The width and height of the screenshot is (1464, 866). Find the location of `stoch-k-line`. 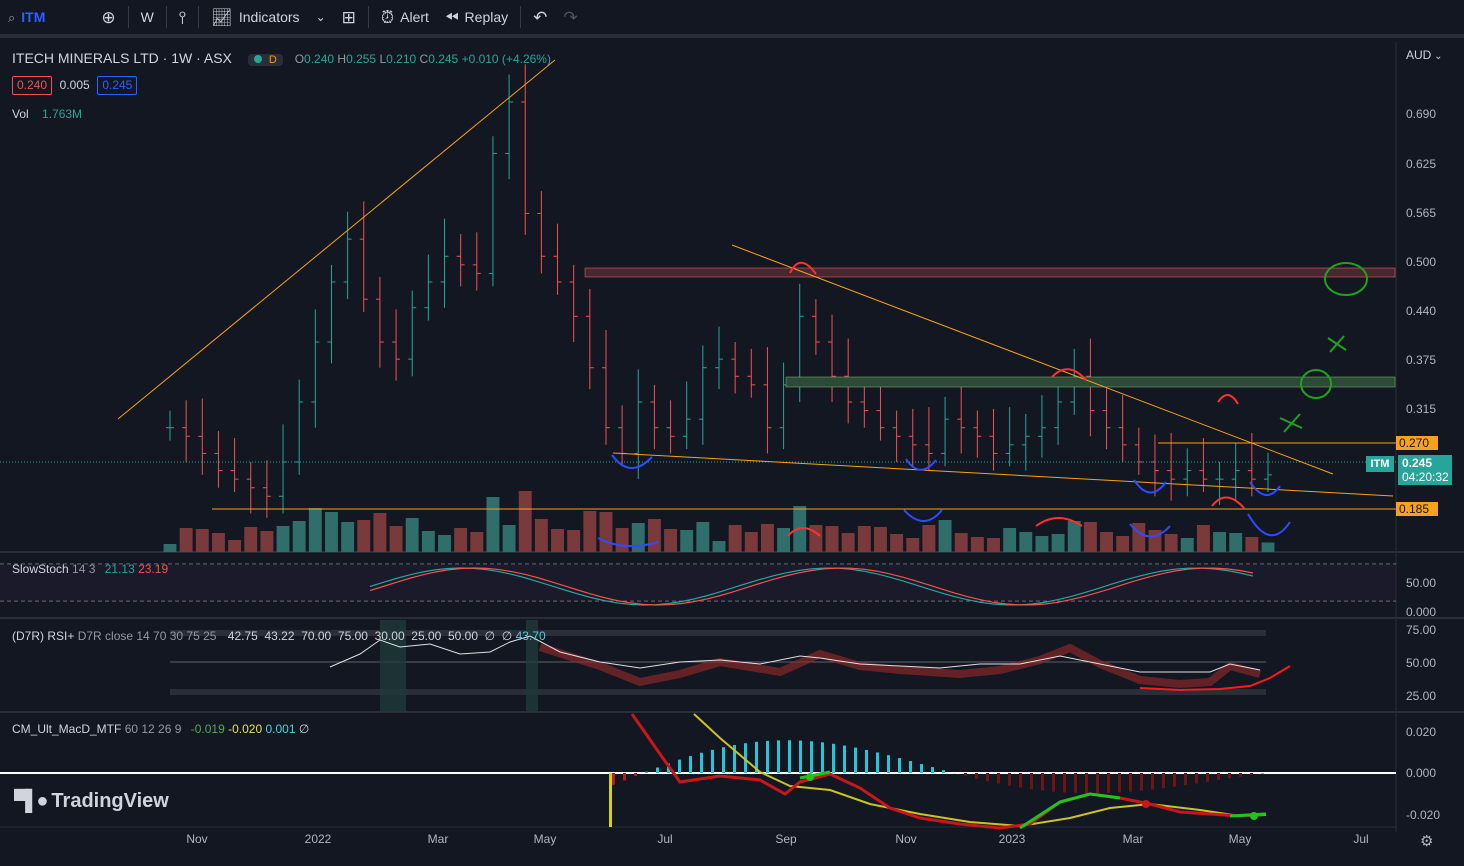

stoch-k-line is located at coordinates (811, 586).